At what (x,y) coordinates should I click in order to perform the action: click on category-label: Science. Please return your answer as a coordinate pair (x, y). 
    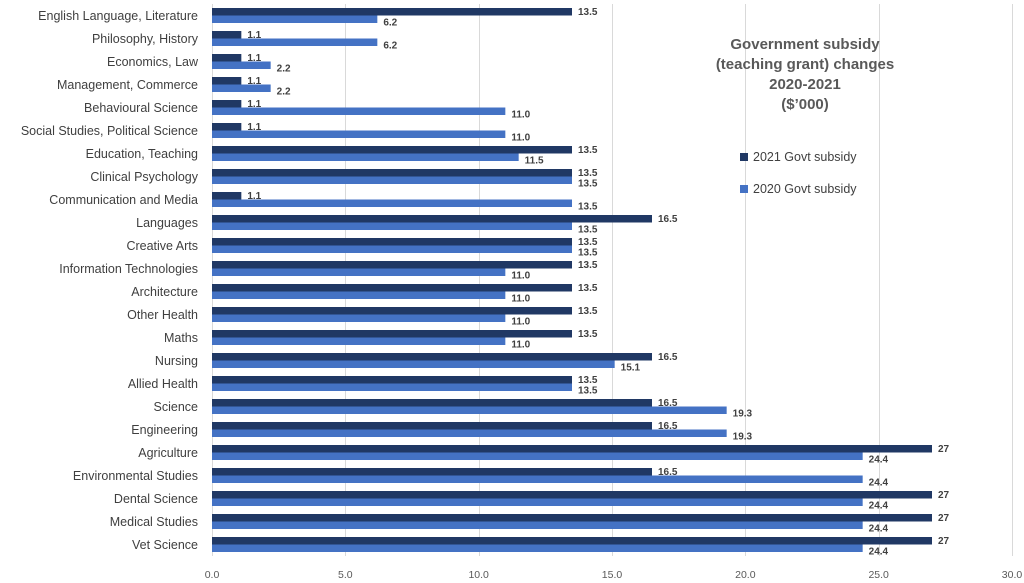
    Looking at the image, I should click on (176, 407).